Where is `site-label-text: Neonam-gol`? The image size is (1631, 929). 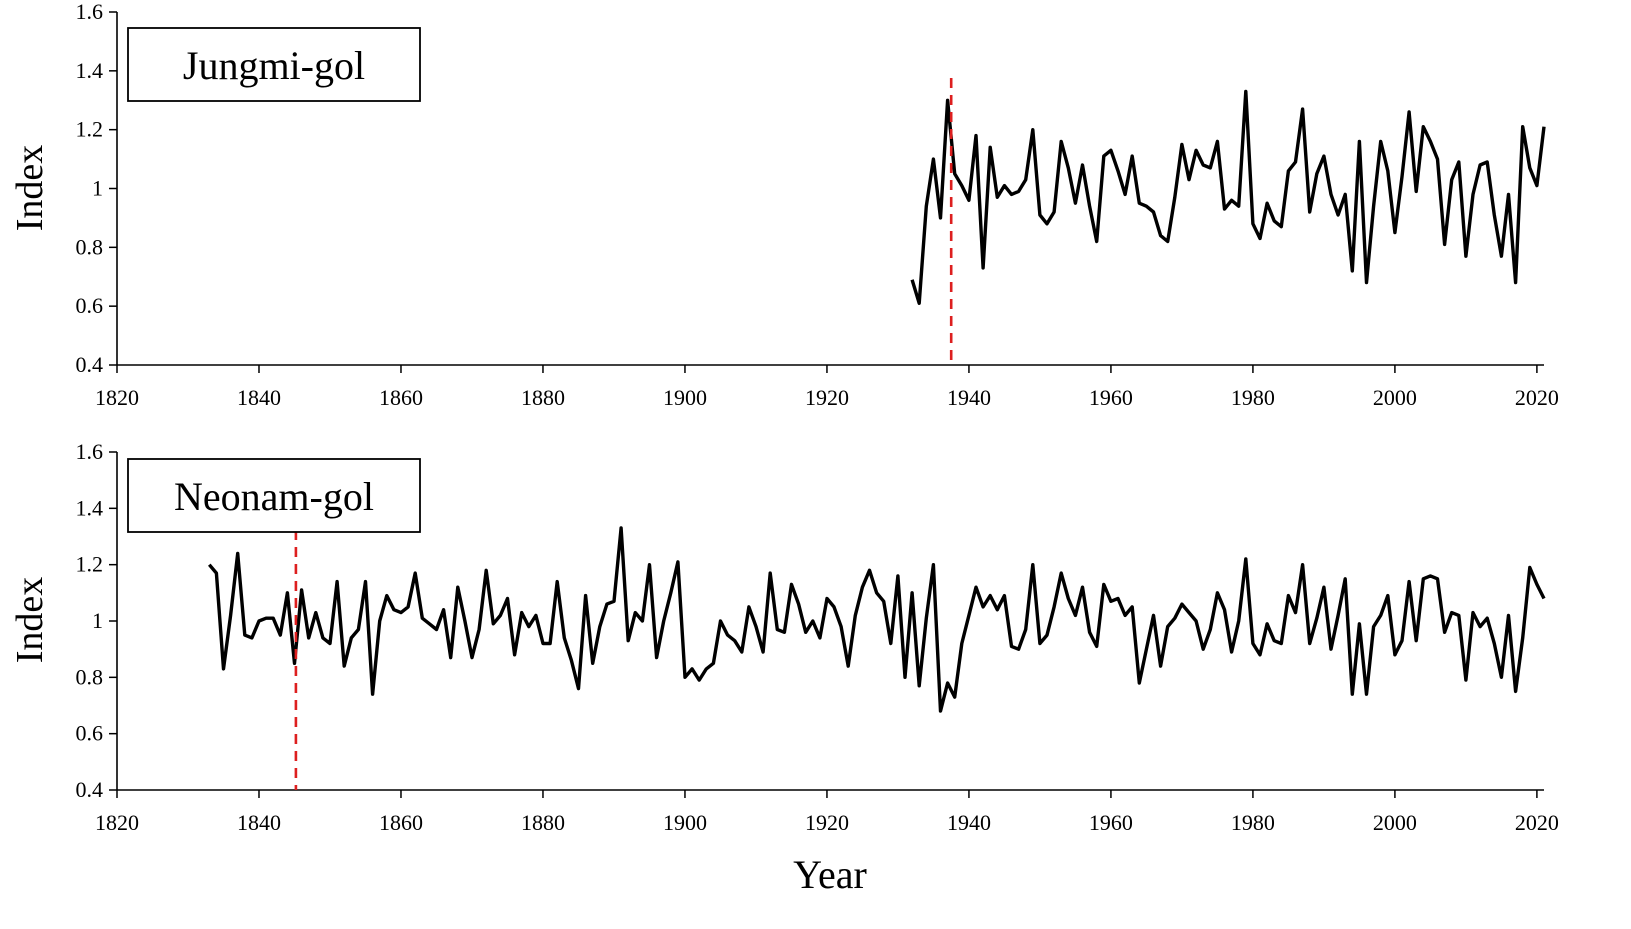 site-label-text: Neonam-gol is located at coordinates (274, 496).